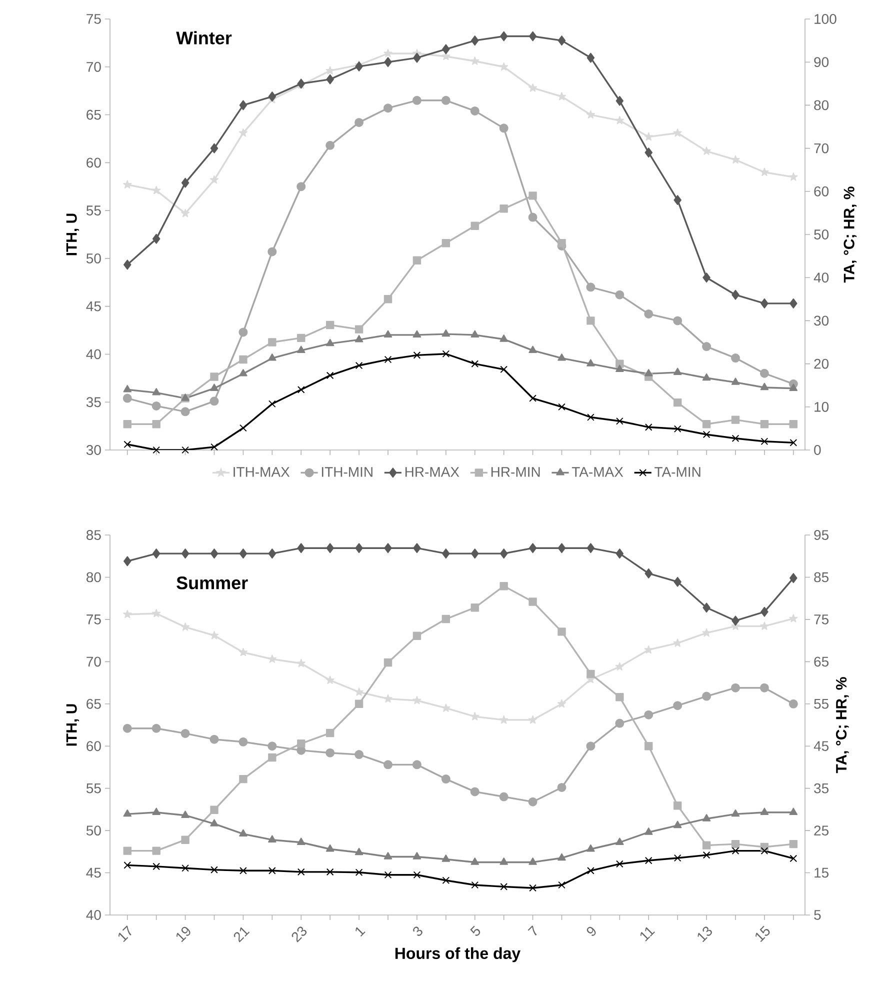 This screenshot has height=983, width=891. Describe the element at coordinates (417, 931) in the screenshot. I see `x-tick-label: 3` at that location.